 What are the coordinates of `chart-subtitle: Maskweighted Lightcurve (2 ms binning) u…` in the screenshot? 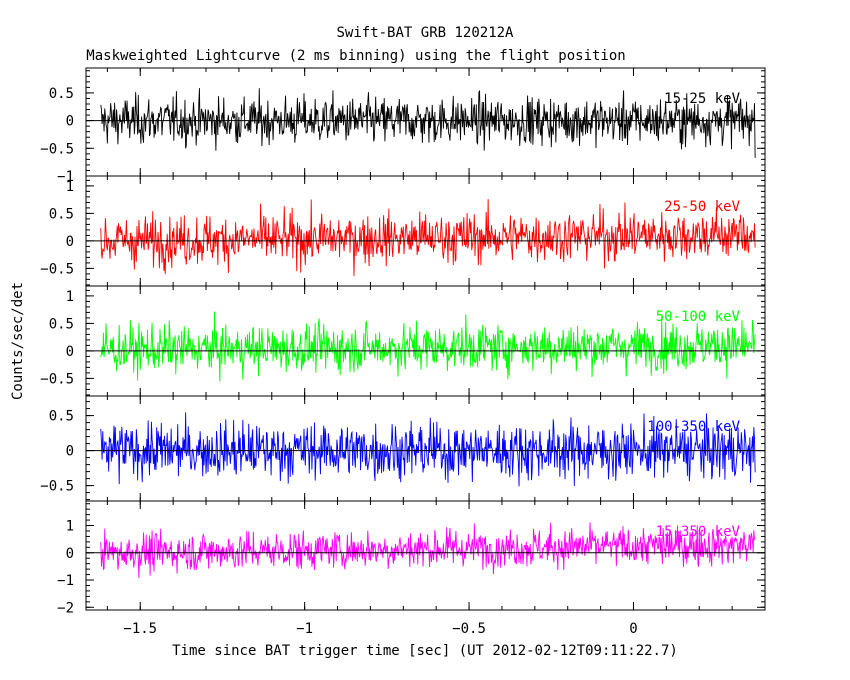 It's located at (355, 56).